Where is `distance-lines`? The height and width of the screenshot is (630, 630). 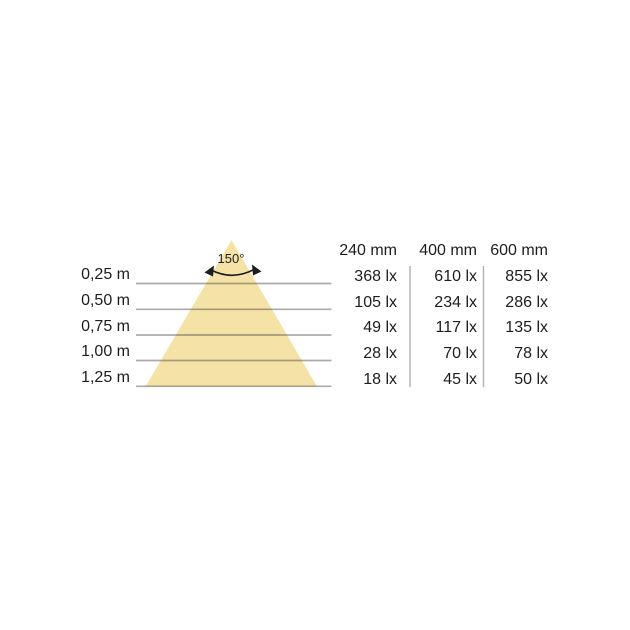 distance-lines is located at coordinates (234, 335).